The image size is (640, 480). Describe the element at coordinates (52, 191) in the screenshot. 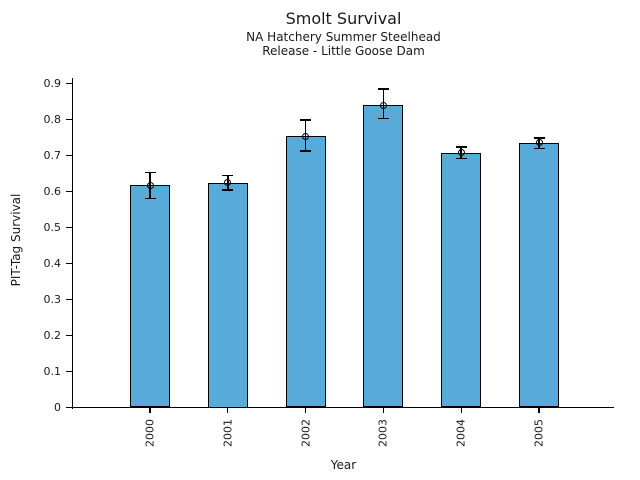

I see `y-tick-label: 0.6` at that location.